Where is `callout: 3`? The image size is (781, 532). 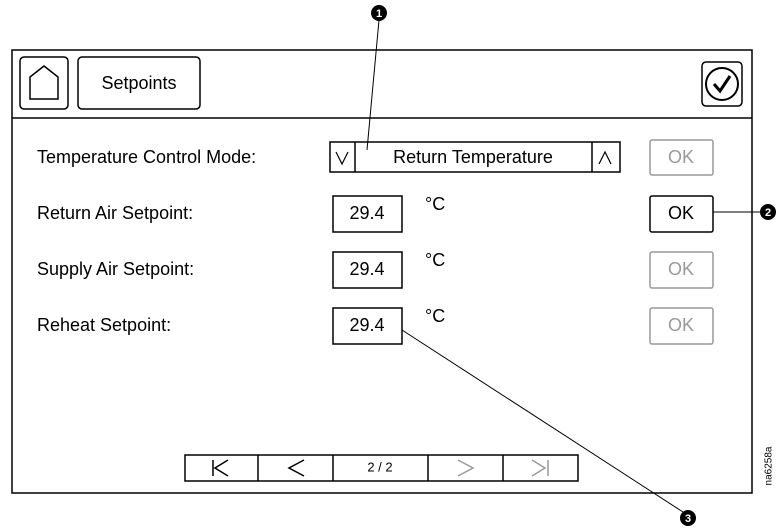 callout: 3 is located at coordinates (688, 518).